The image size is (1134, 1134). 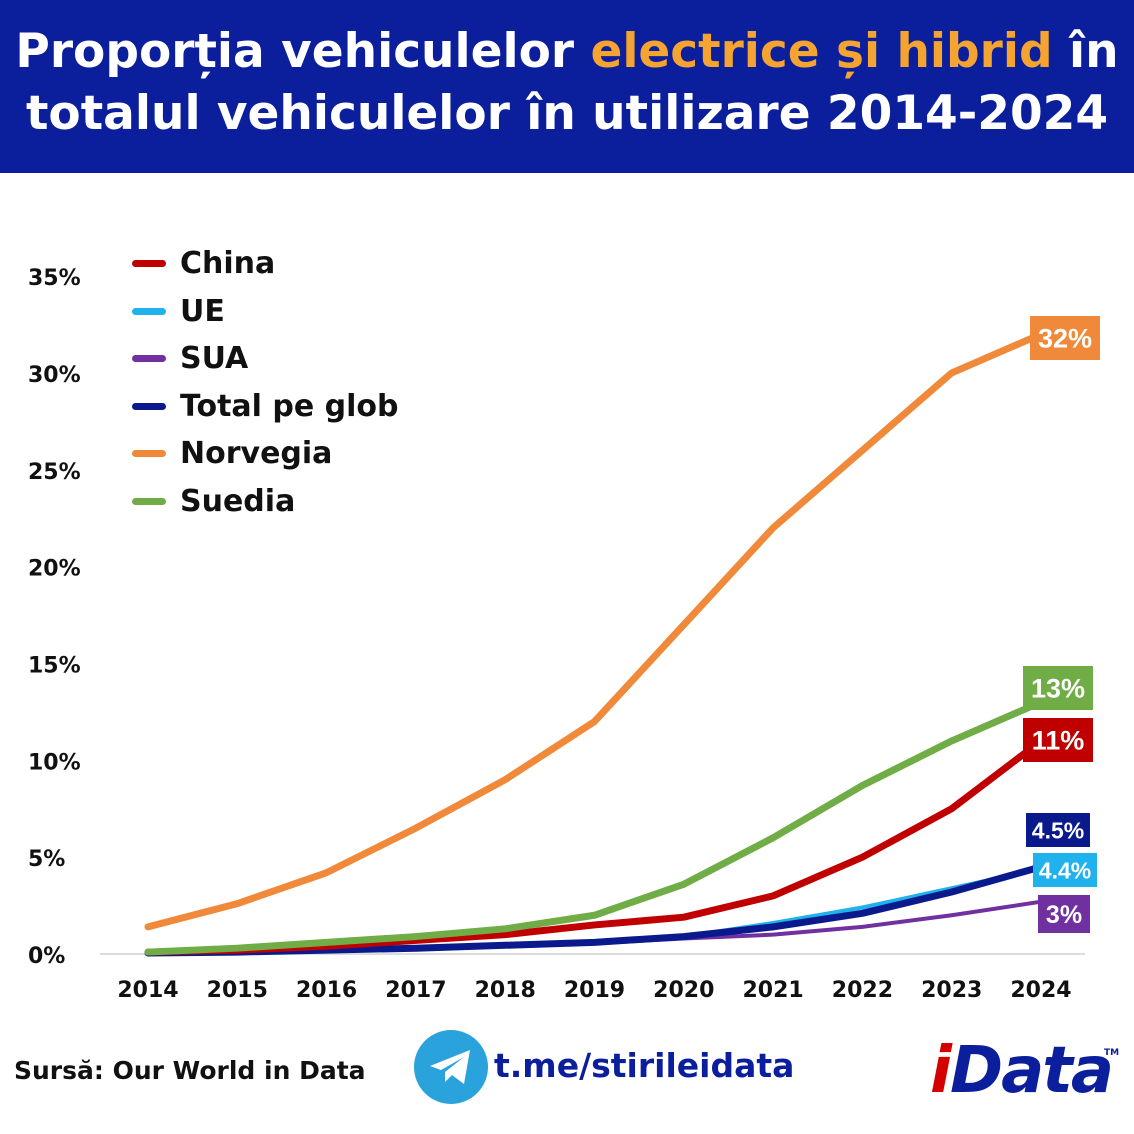 I want to click on x-tick-label: 2019, so click(x=594, y=990).